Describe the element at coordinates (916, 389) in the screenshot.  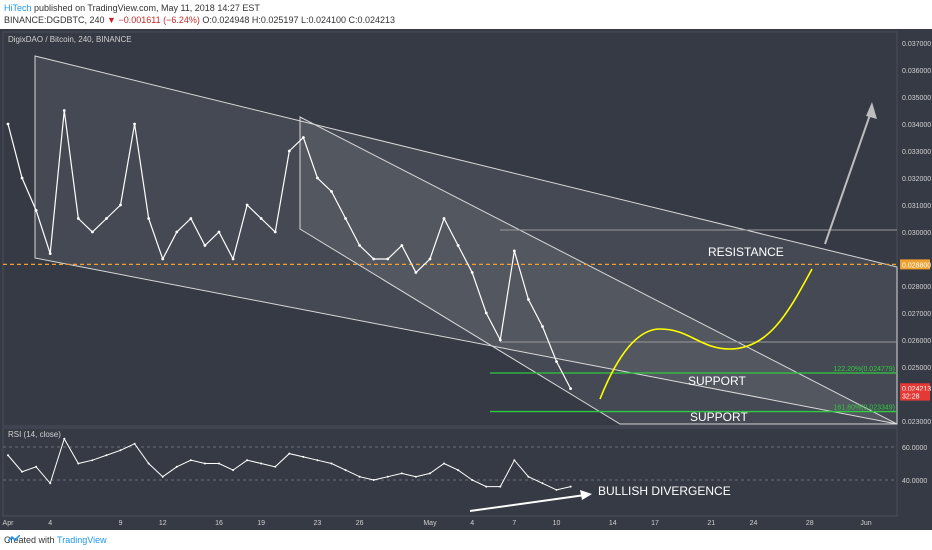
I see `price-marker-label-2: 0.024213` at that location.